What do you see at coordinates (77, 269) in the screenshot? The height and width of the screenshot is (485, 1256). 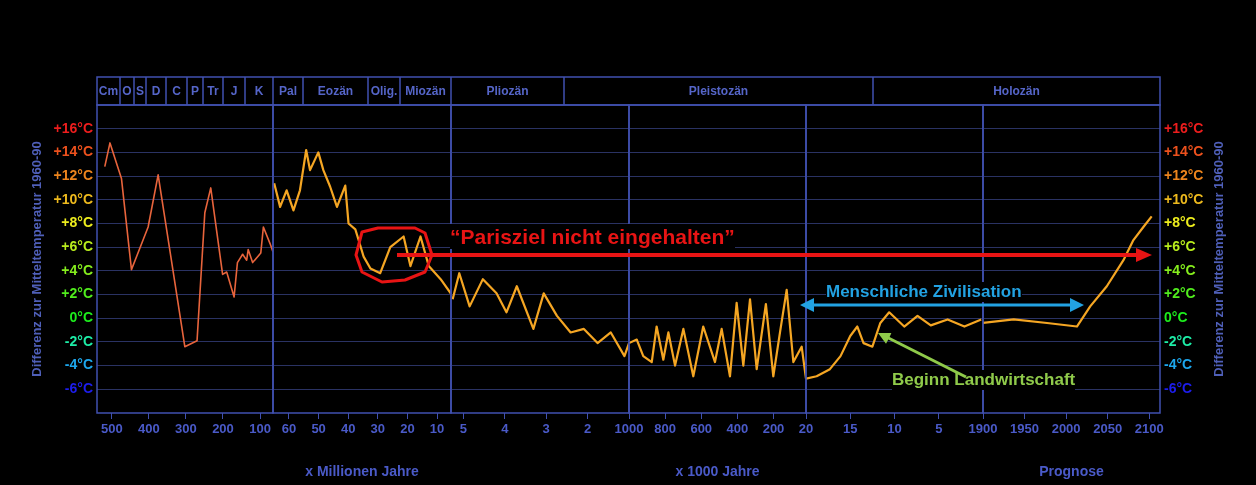 I see `y-tick-label: +4°C` at bounding box center [77, 269].